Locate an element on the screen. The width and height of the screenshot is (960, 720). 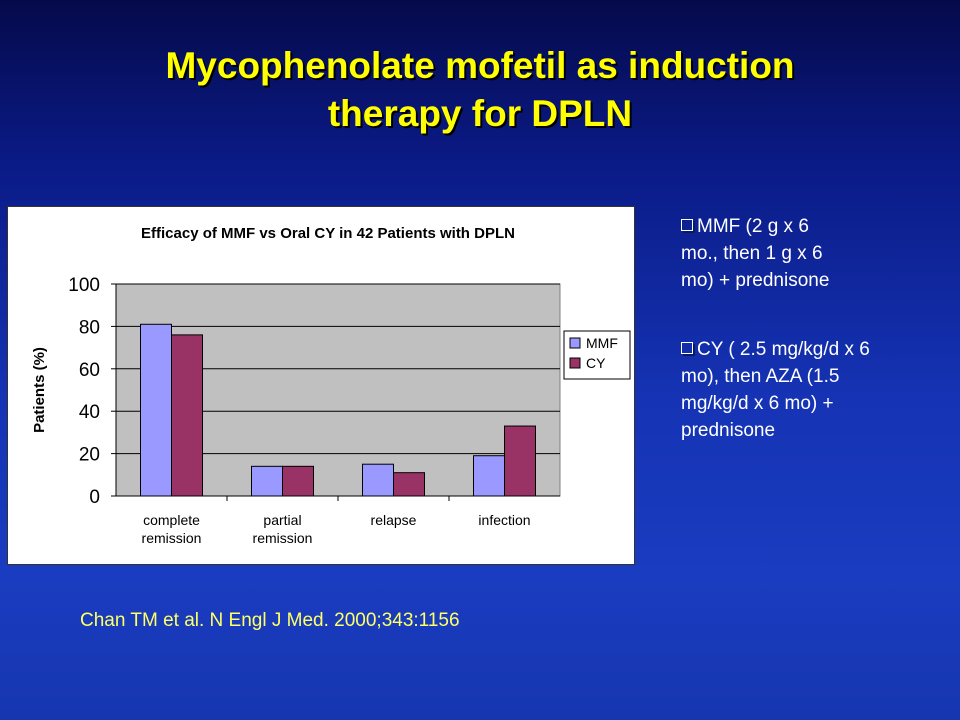
bullet-line: mo), then AZA (1.5 is located at coordinates (760, 376).